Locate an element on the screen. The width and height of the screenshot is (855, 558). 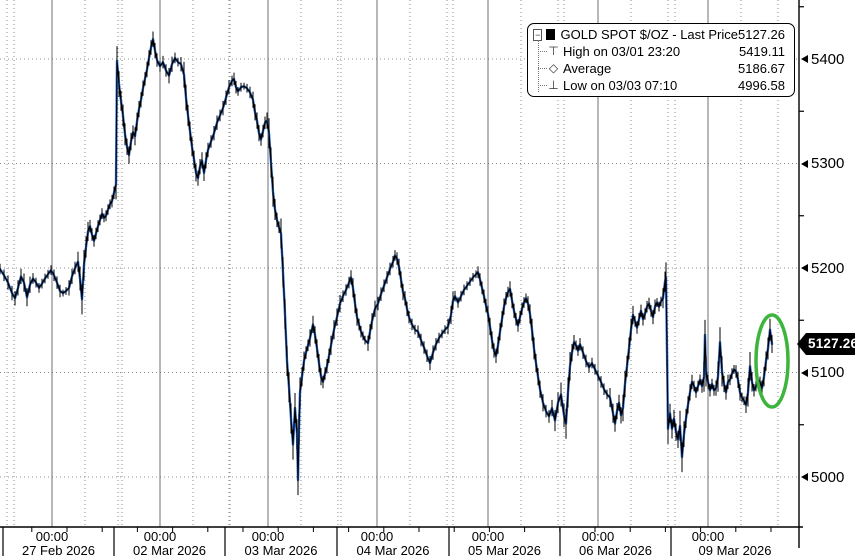
legend-low-label: Low on 03/03 07:10 is located at coordinates (620, 85).